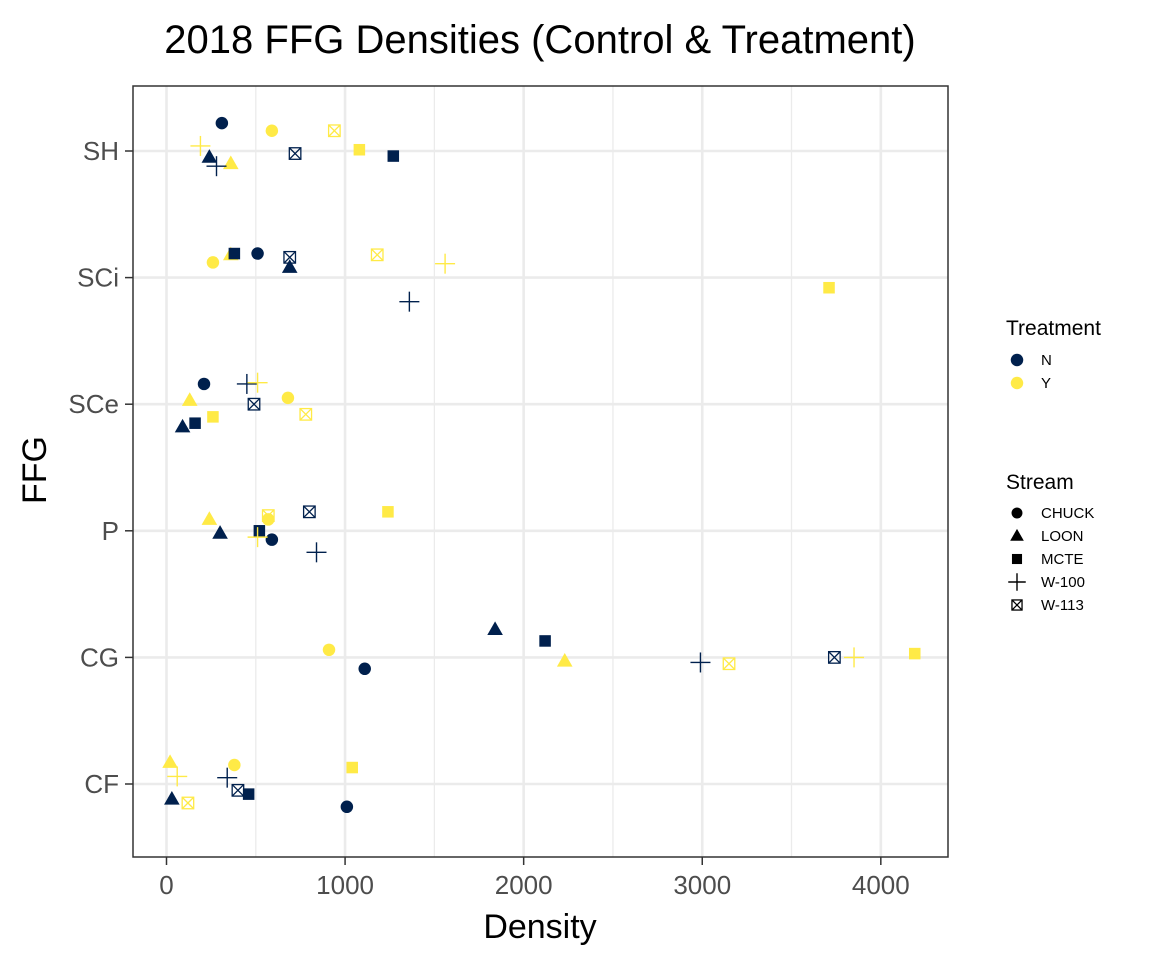 The height and width of the screenshot is (960, 1152). What do you see at coordinates (234, 765) in the screenshot?
I see `data-point-cf-chuck-y` at bounding box center [234, 765].